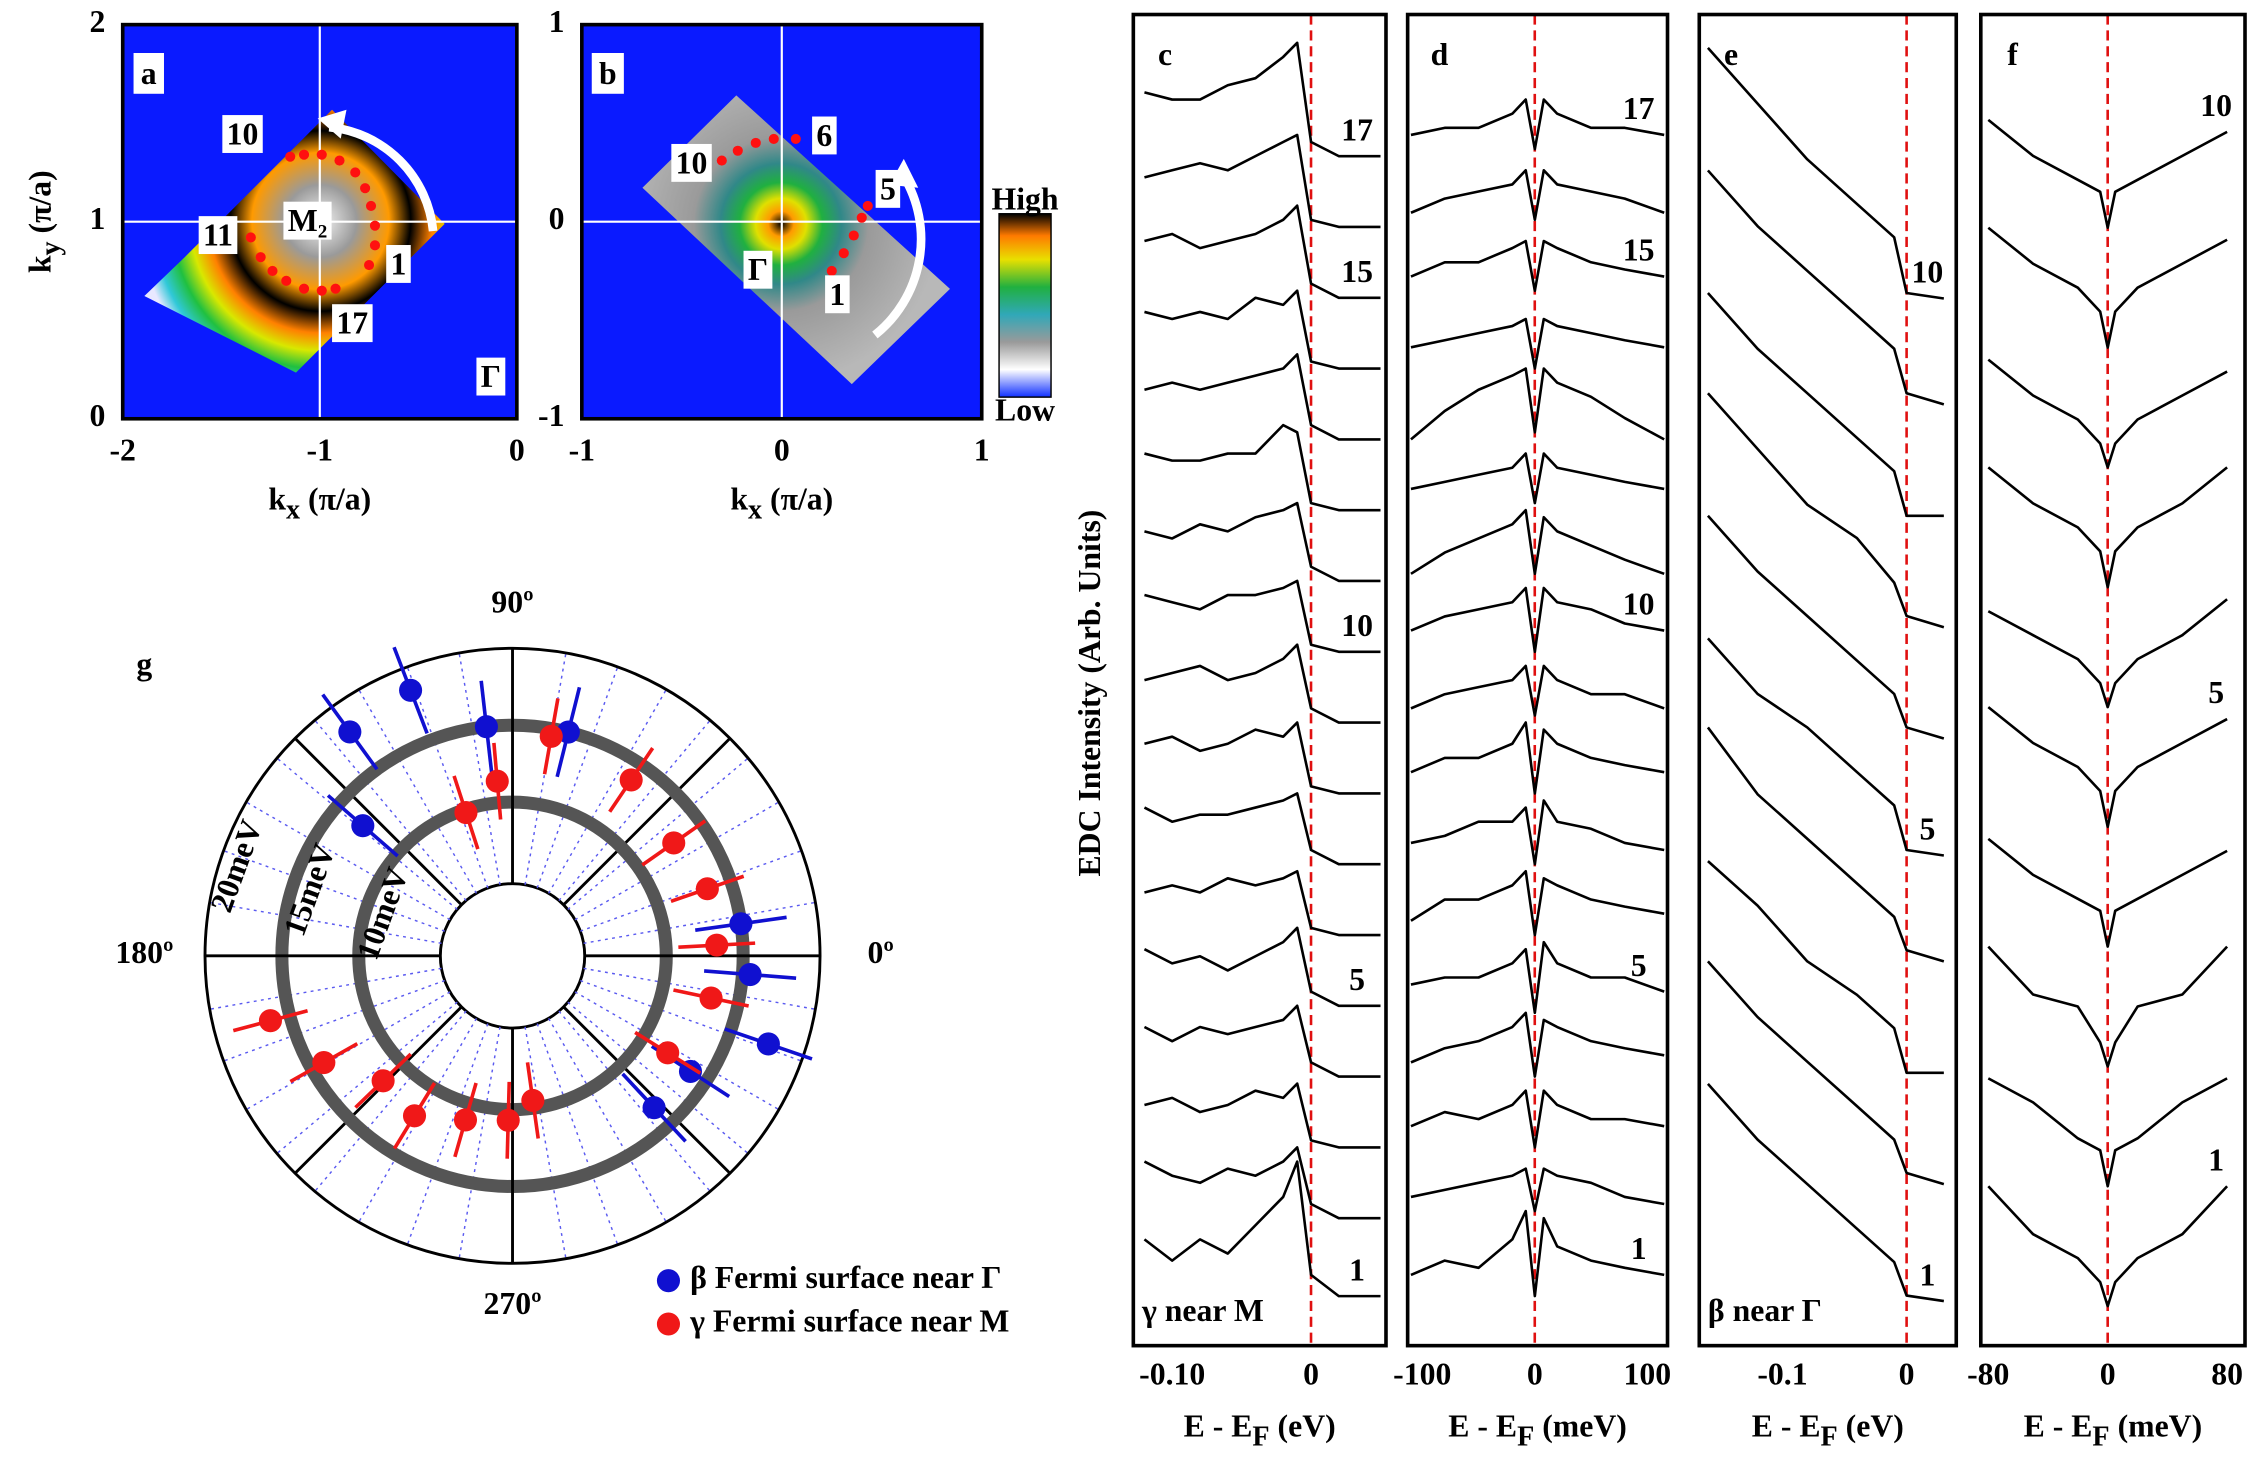  What do you see at coordinates (1639, 108) in the screenshot?
I see `curve-label: 17` at bounding box center [1639, 108].